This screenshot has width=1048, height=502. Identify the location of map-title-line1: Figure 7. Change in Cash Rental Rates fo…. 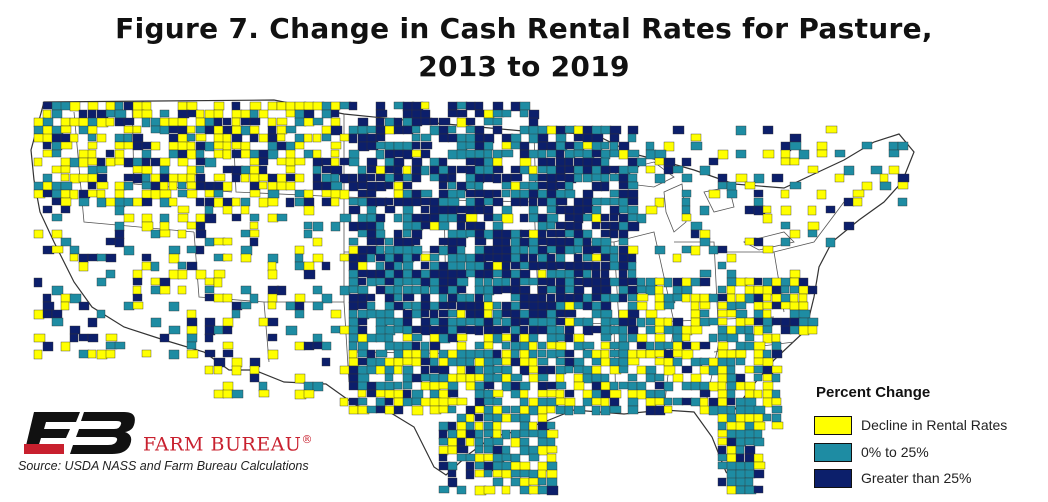
(524, 28).